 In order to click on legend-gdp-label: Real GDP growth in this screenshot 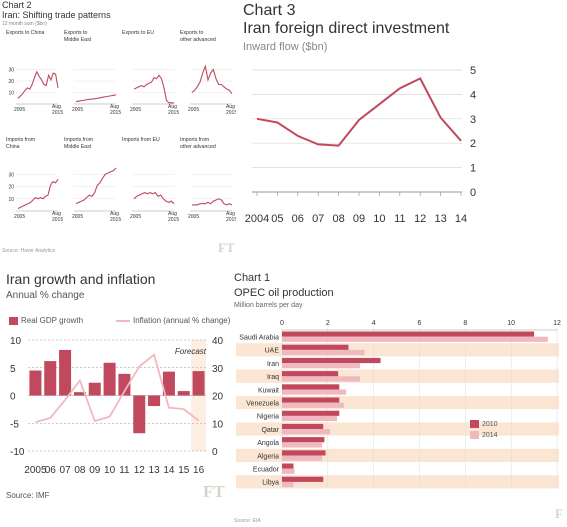, I will do `click(52, 320)`.